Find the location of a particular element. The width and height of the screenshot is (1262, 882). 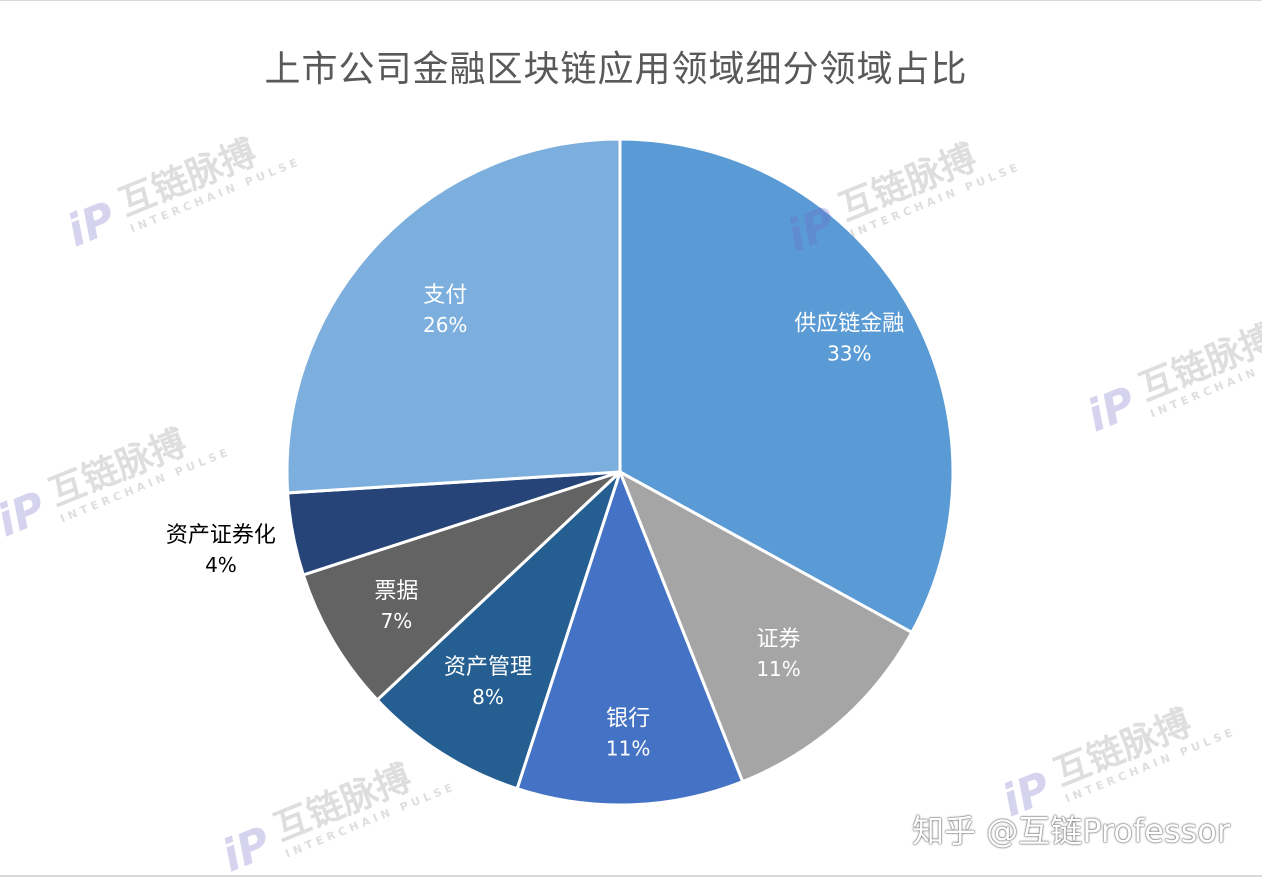

slice-percent-label: 26% is located at coordinates (445, 325).